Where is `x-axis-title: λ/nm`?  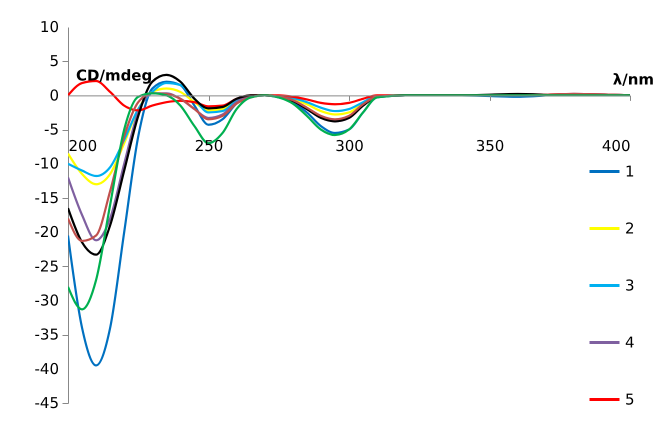 x-axis-title: λ/nm is located at coordinates (633, 79).